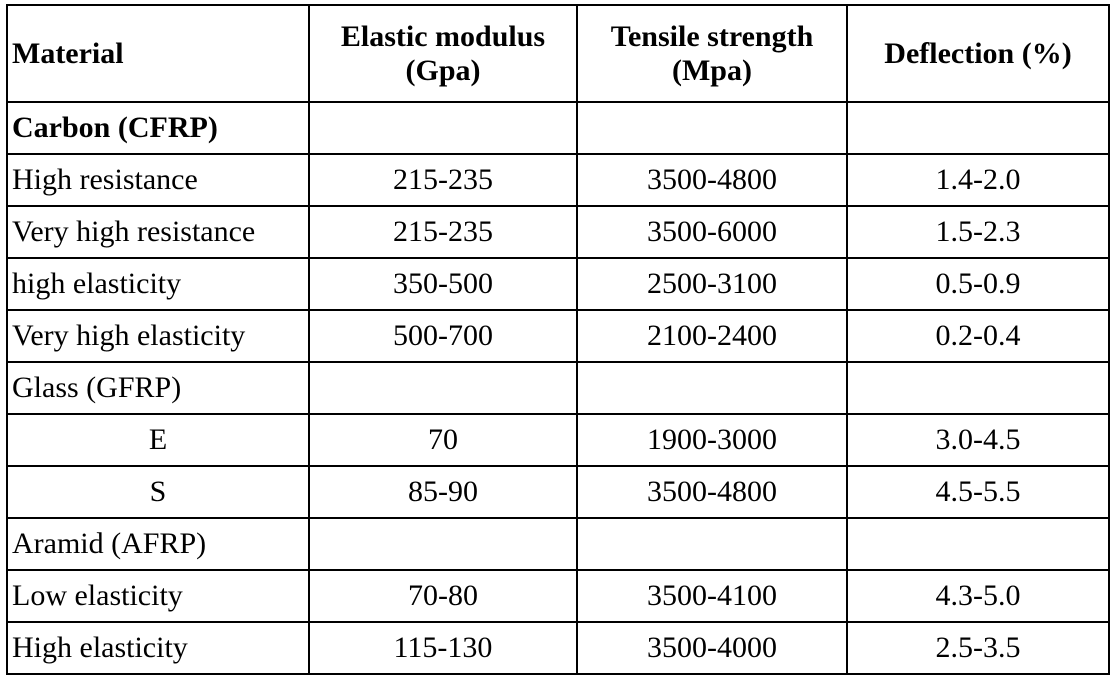  What do you see at coordinates (443, 648) in the screenshot?
I see `value-cell: 115-130` at bounding box center [443, 648].